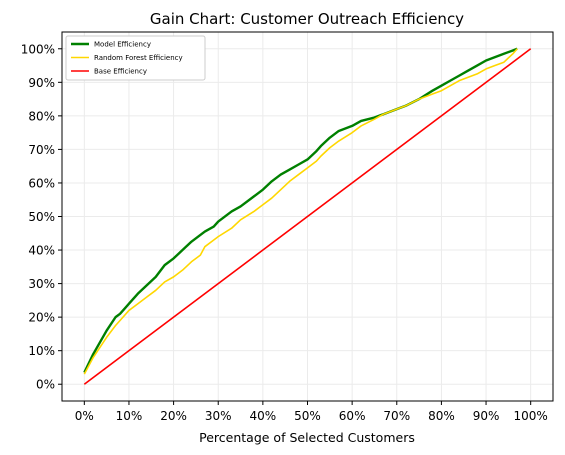  Describe the element at coordinates (441, 416) in the screenshot. I see `x-tick-label: 80%` at that location.